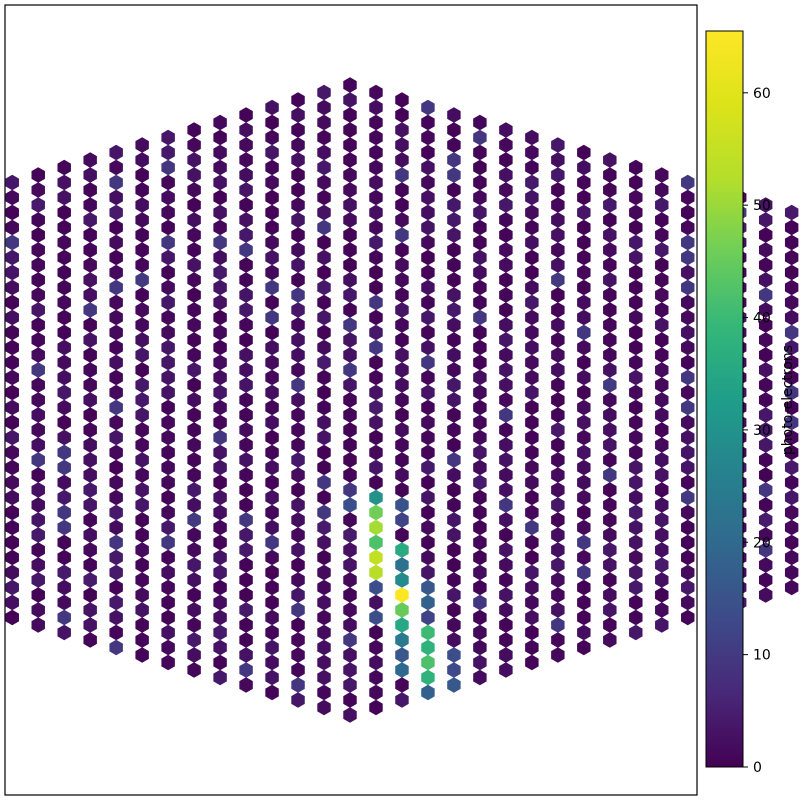 This screenshot has width=804, height=806. I want to click on colorbar-tick-label: 0, so click(757, 768).